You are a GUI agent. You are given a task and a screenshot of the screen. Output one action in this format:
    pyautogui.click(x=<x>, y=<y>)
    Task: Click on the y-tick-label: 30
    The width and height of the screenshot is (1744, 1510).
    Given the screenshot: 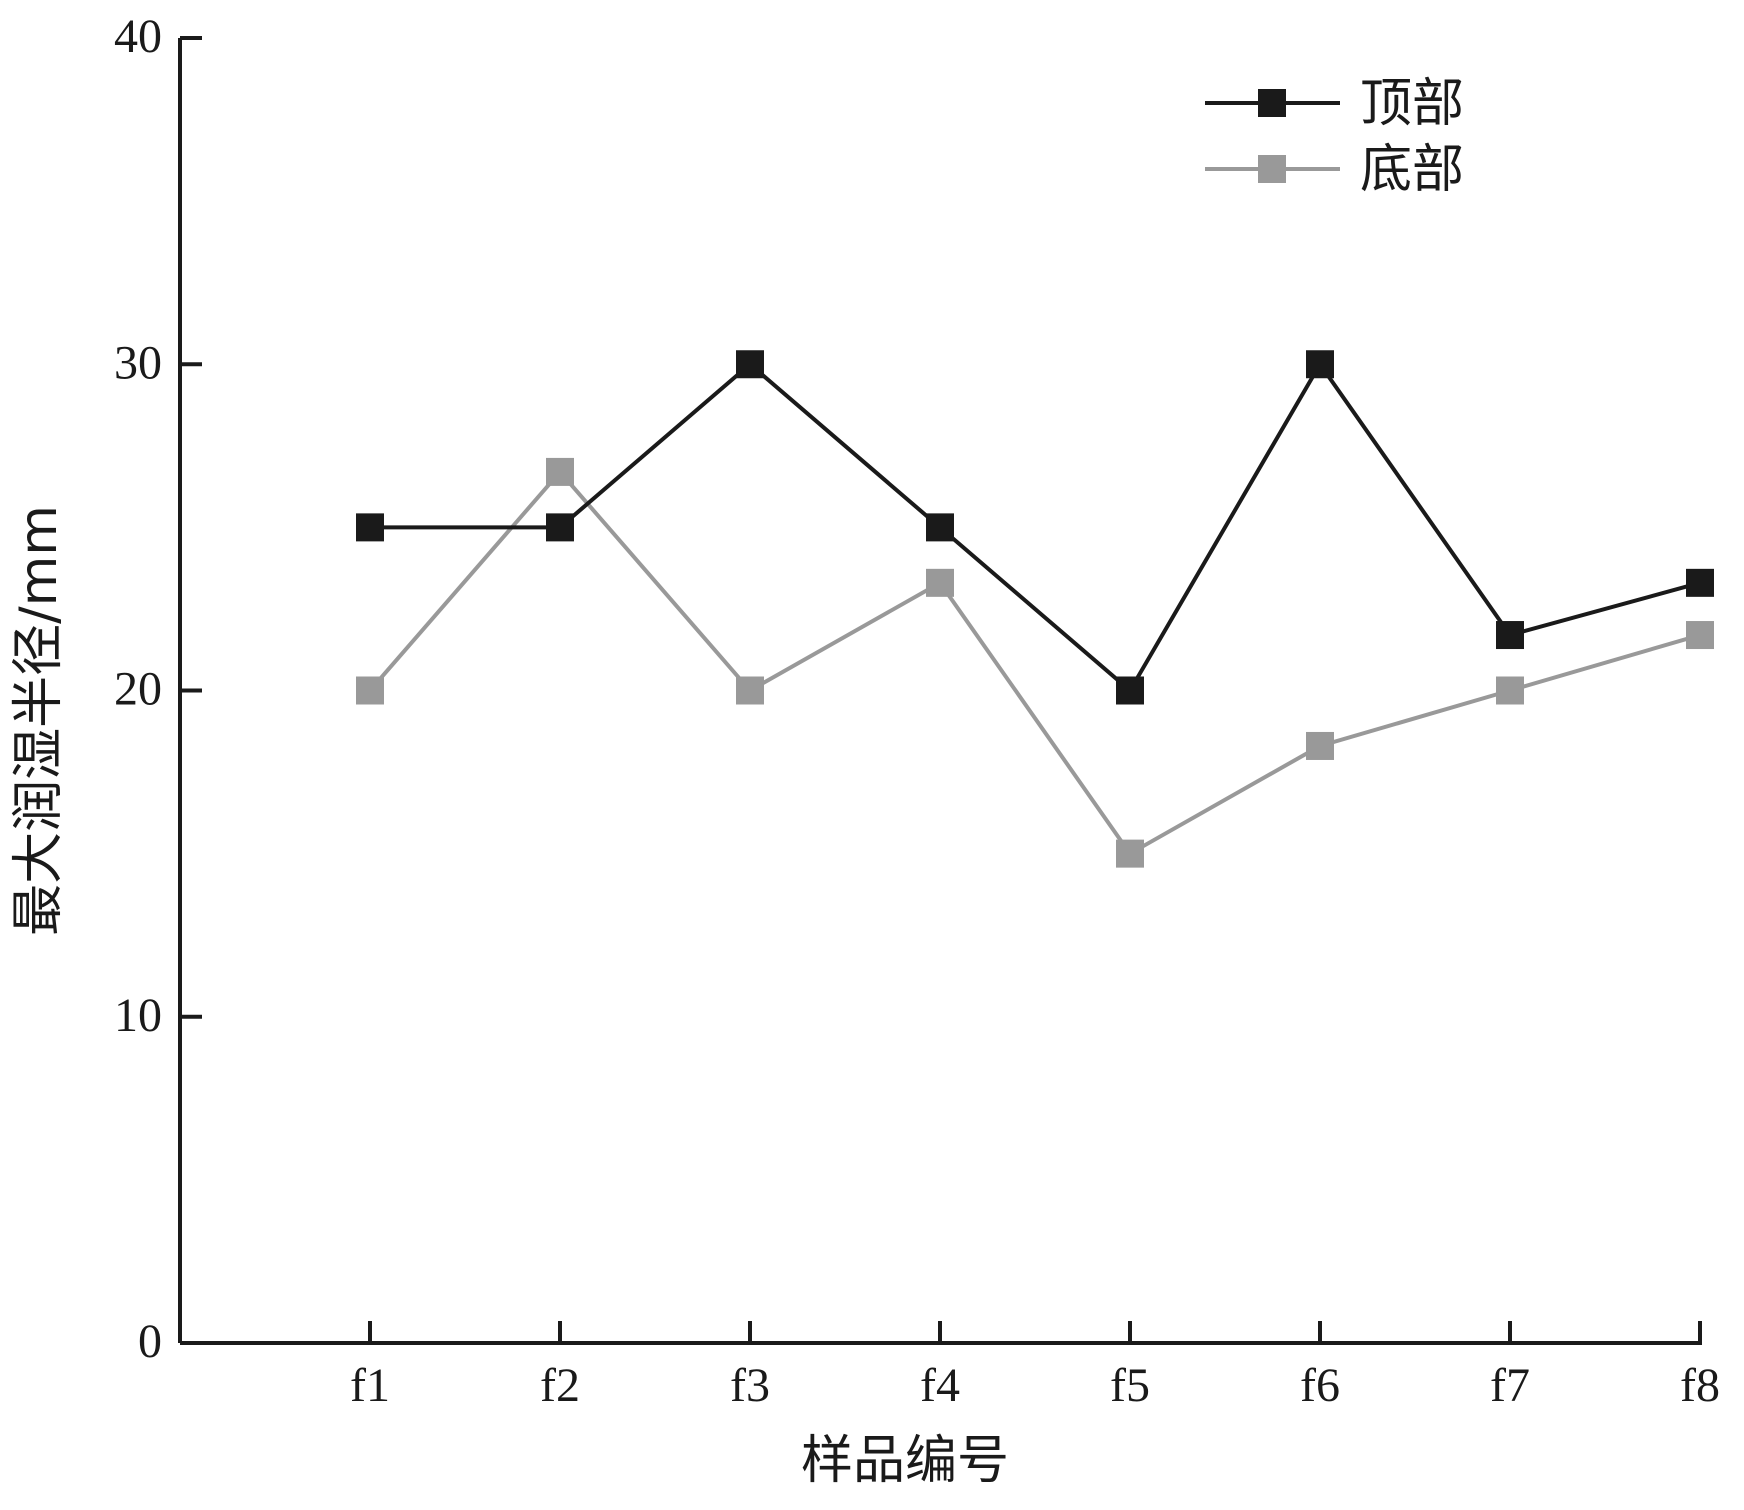 What is the action you would take?
    pyautogui.click(x=138, y=362)
    